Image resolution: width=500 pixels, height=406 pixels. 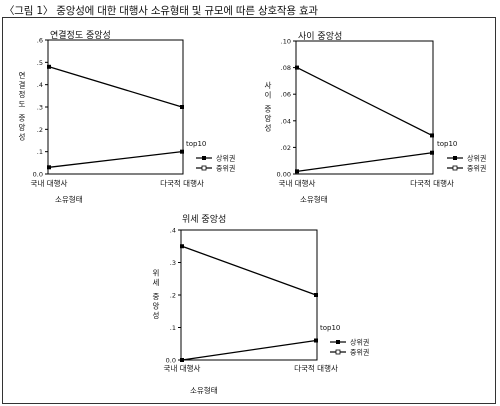 What do you see at coordinates (204, 390) in the screenshot?
I see `chart3-xlabel: 소유형태` at bounding box center [204, 390].